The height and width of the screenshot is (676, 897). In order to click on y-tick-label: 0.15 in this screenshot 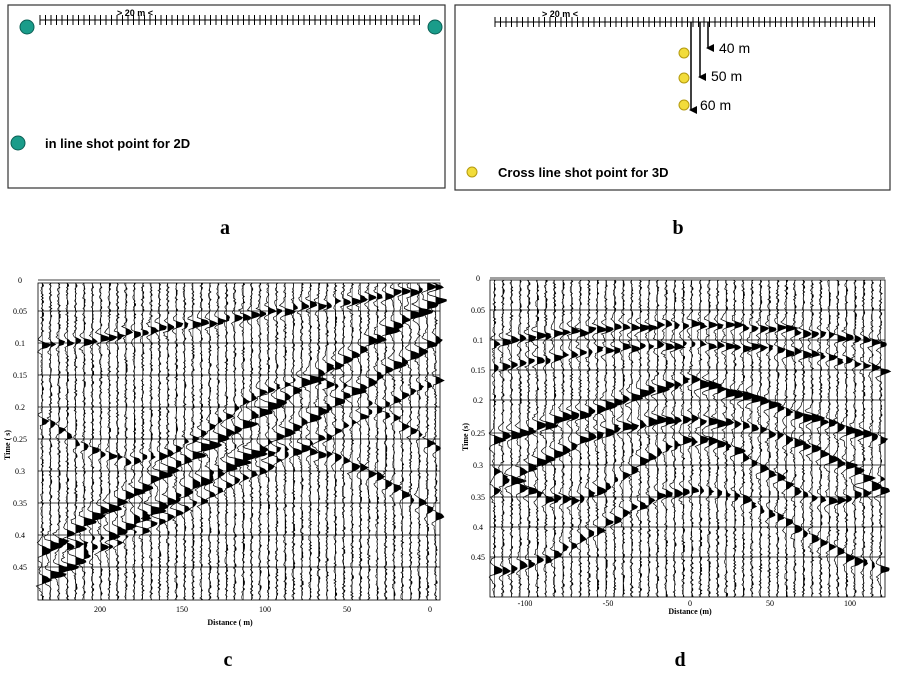, I will do `click(20, 375)`.